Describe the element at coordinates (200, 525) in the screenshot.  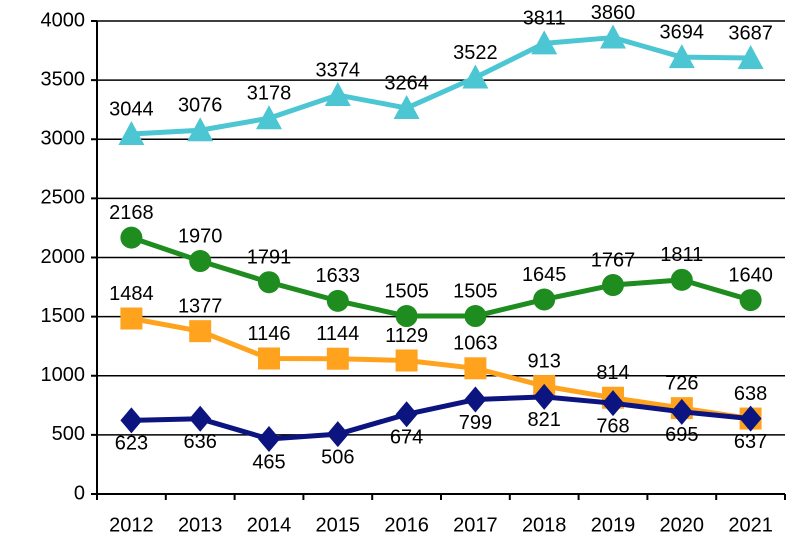
I see `x-tick-label: 2013` at that location.